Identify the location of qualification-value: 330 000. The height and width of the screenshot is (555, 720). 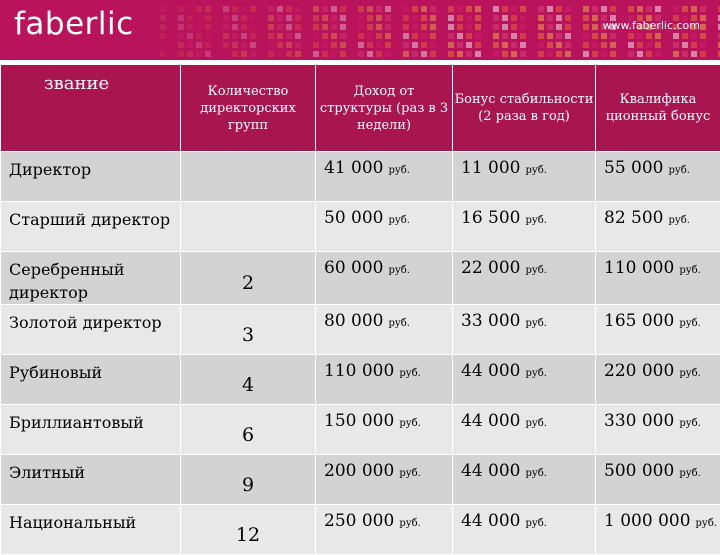
(639, 421).